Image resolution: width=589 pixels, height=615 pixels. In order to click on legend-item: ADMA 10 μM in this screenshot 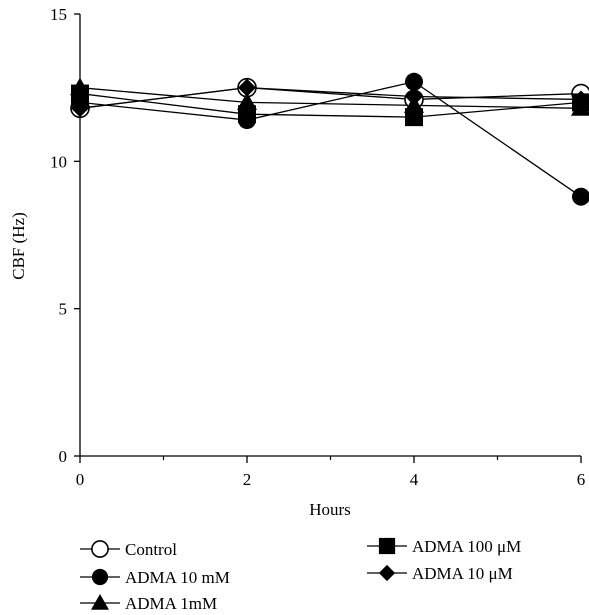, I will do `click(440, 573)`.